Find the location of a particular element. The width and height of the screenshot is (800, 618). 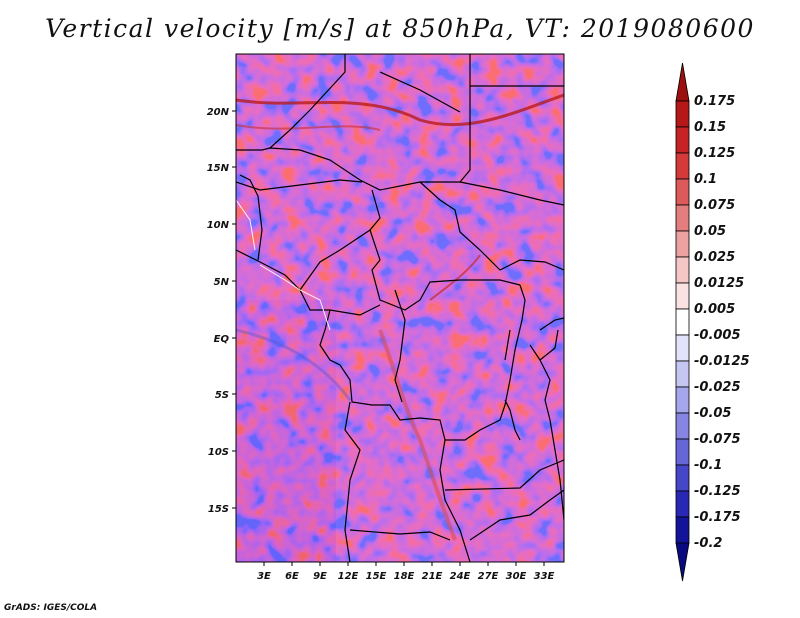

colorbar-label: 0.075 is located at coordinates (714, 205).